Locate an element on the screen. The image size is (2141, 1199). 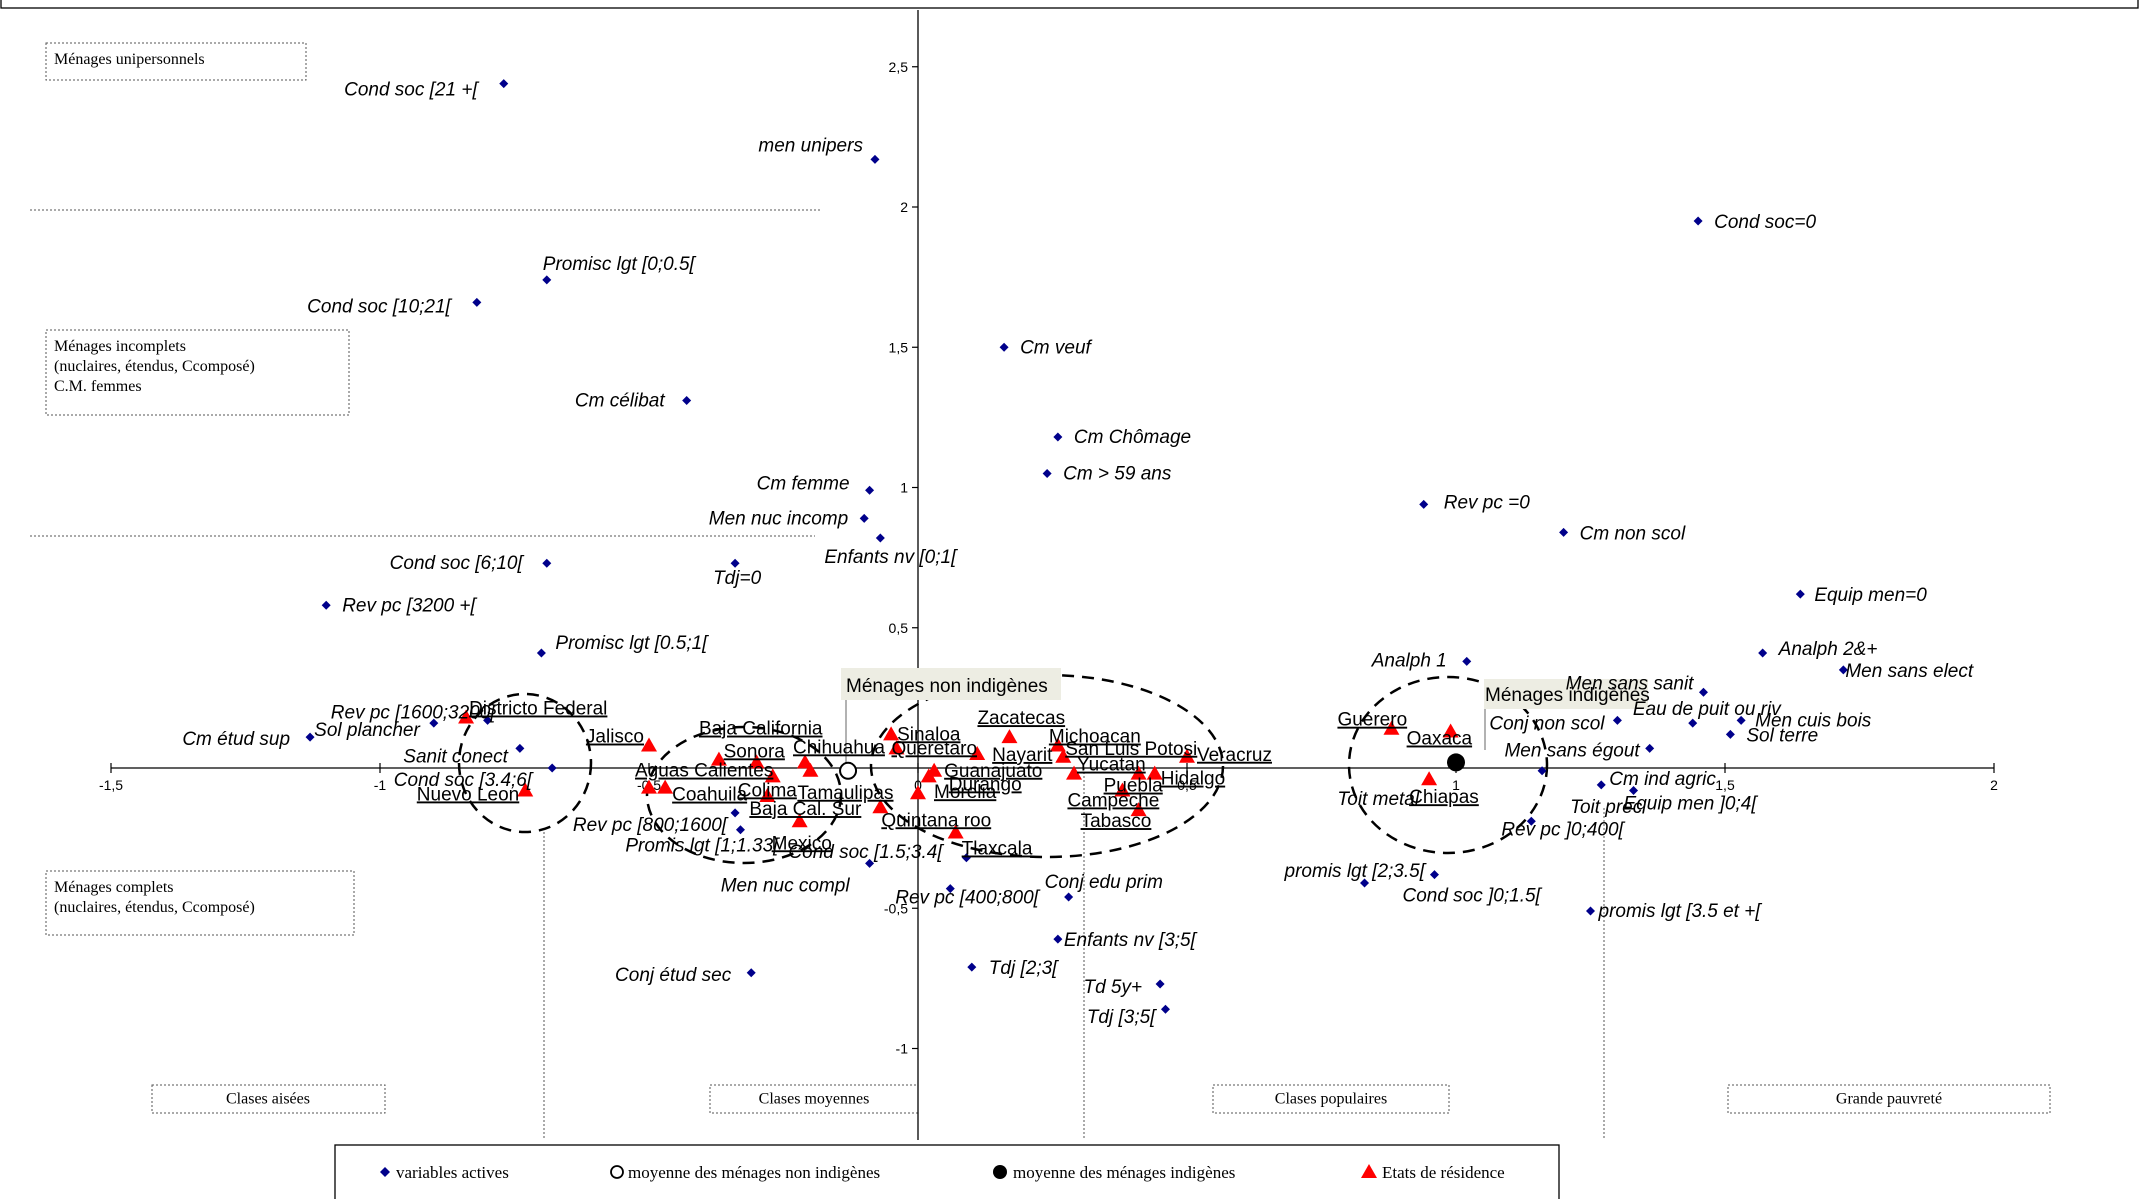
class-label: Clases aisées is located at coordinates (268, 1099).